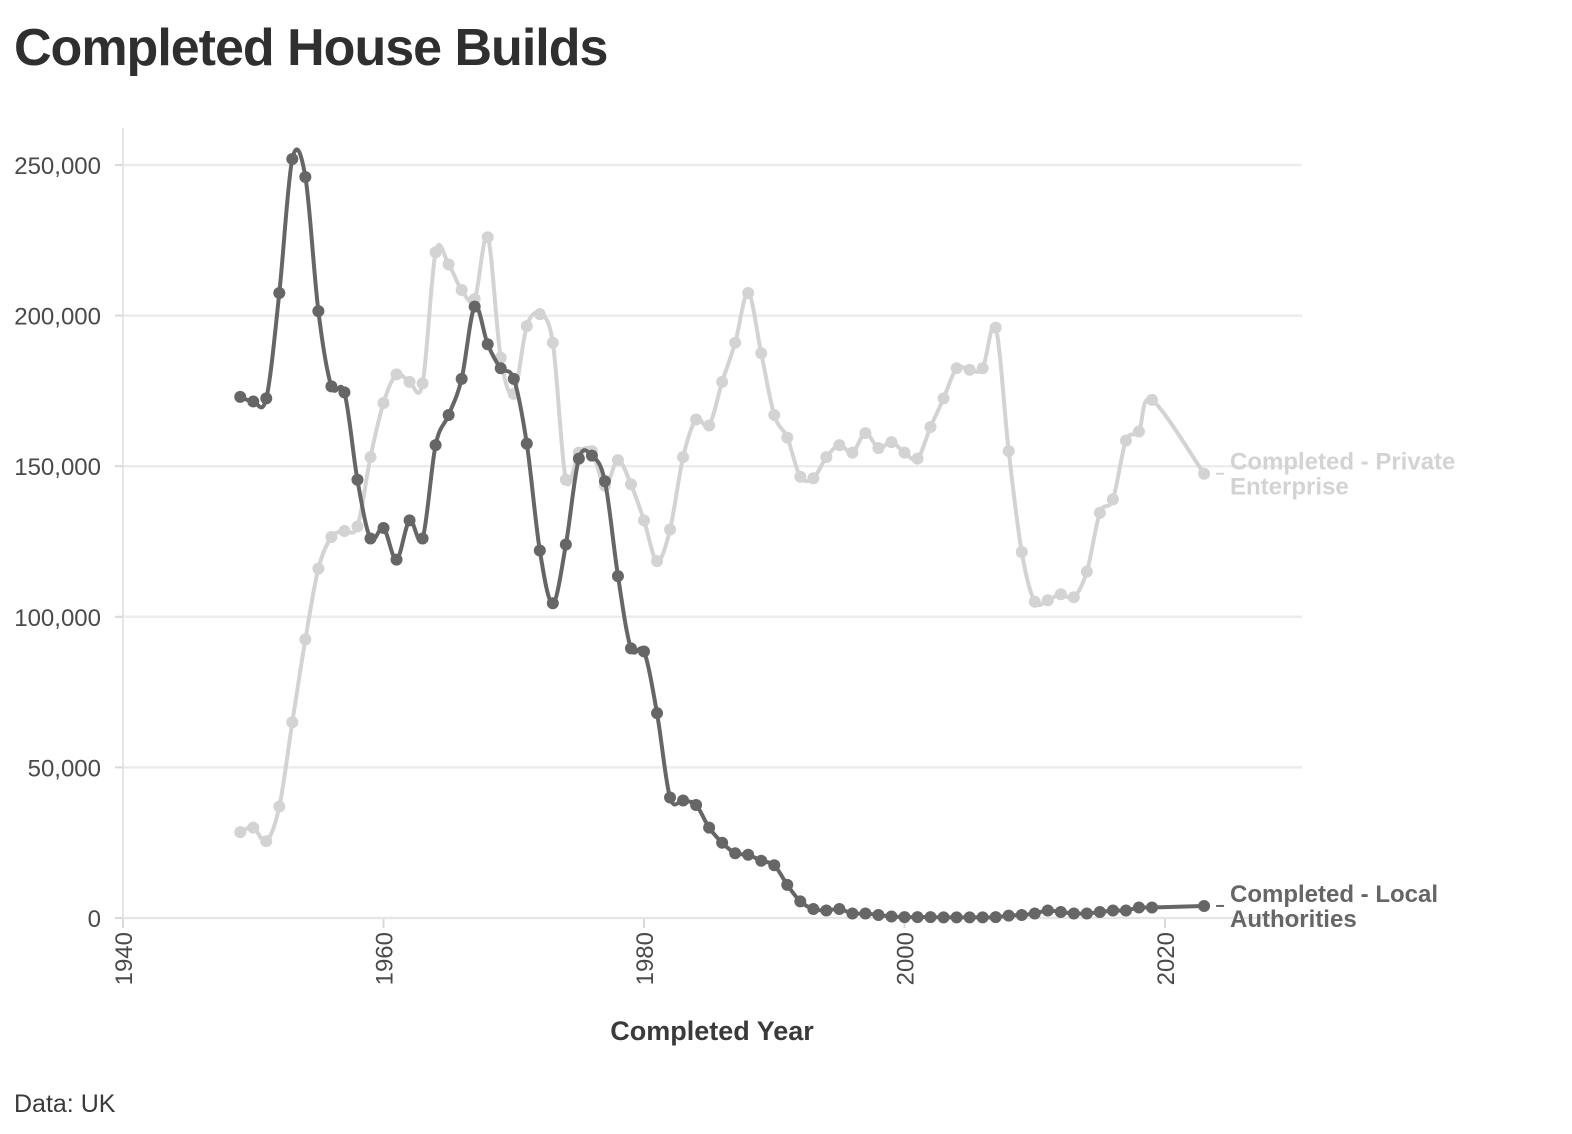 This screenshot has width=1572, height=1134. What do you see at coordinates (706, 951) in the screenshot?
I see `x-axis-ticks: 1940 1960 1980 2000 2020` at bounding box center [706, 951].